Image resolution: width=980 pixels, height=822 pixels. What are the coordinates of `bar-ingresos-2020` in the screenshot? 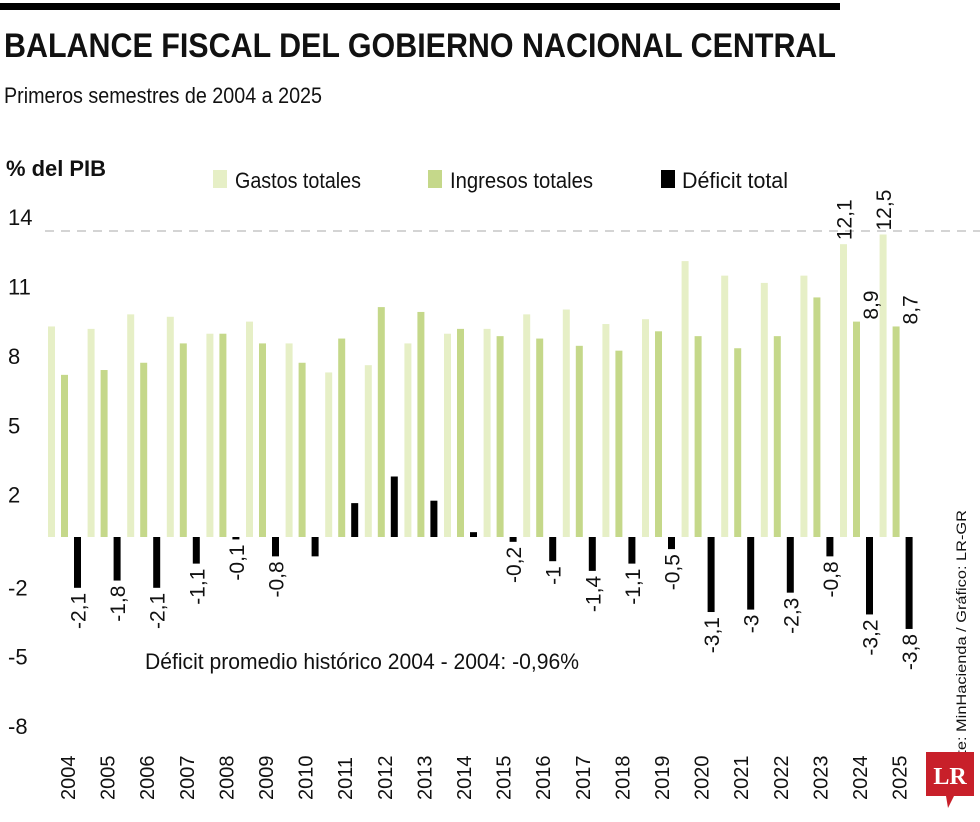 It's located at (698, 436).